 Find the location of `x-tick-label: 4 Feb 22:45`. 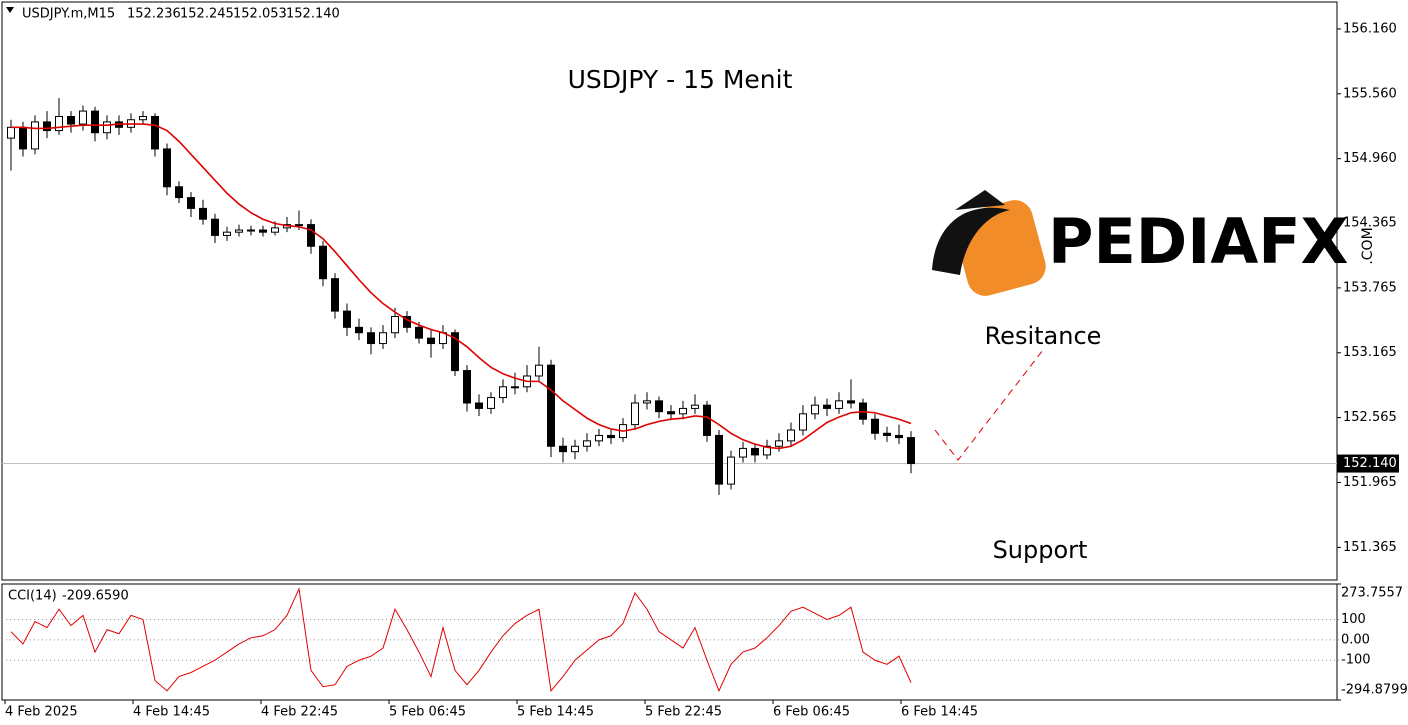

x-tick-label: 4 Feb 22:45 is located at coordinates (299, 712).